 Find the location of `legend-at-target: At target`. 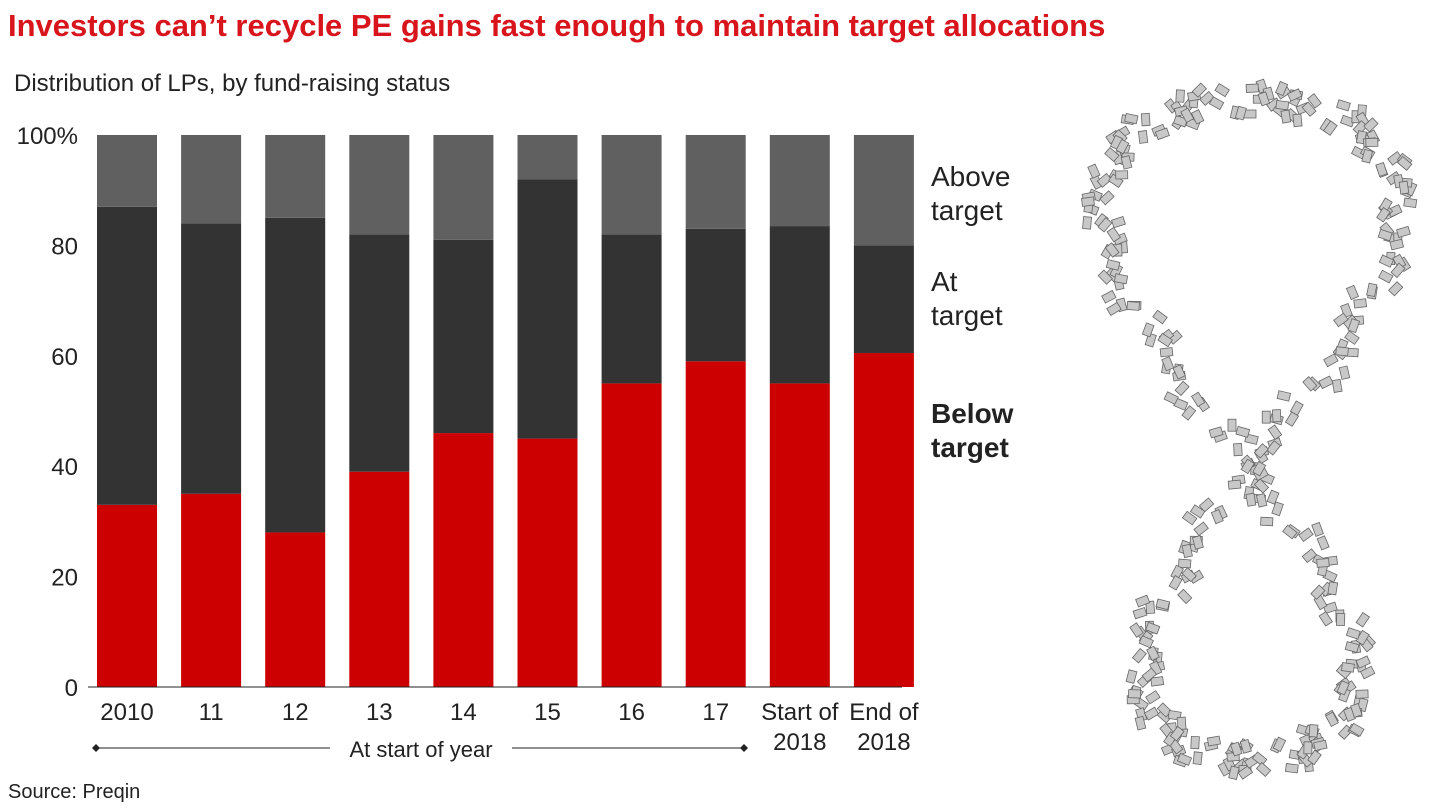

legend-at-target: At target is located at coordinates (967, 299).